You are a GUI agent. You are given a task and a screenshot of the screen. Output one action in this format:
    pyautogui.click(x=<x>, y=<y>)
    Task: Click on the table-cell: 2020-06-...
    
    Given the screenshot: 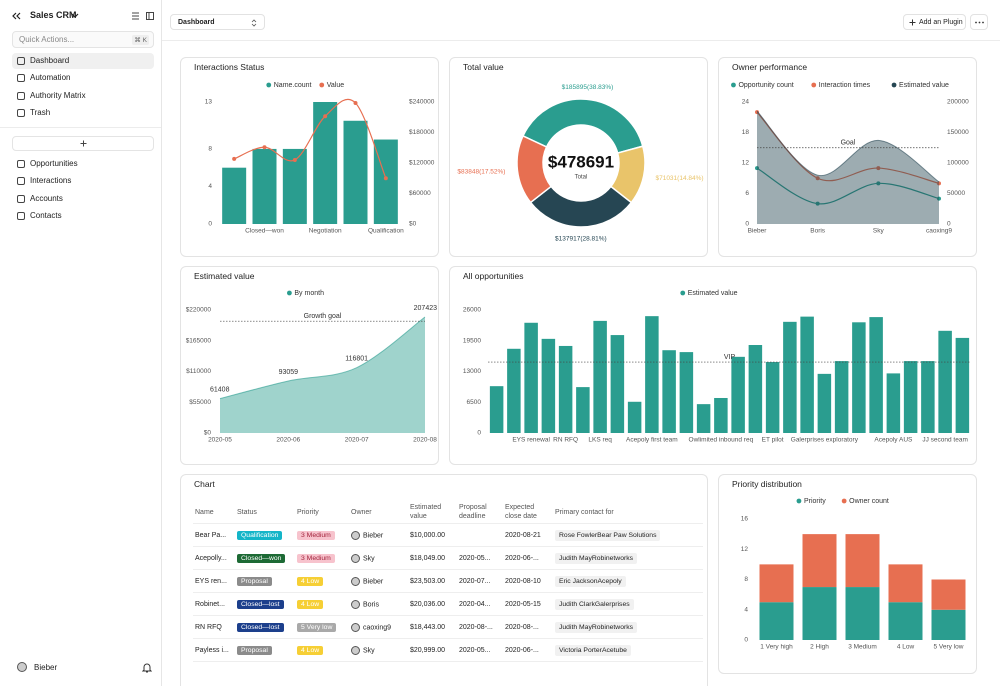 What is the action you would take?
    pyautogui.click(x=528, y=650)
    